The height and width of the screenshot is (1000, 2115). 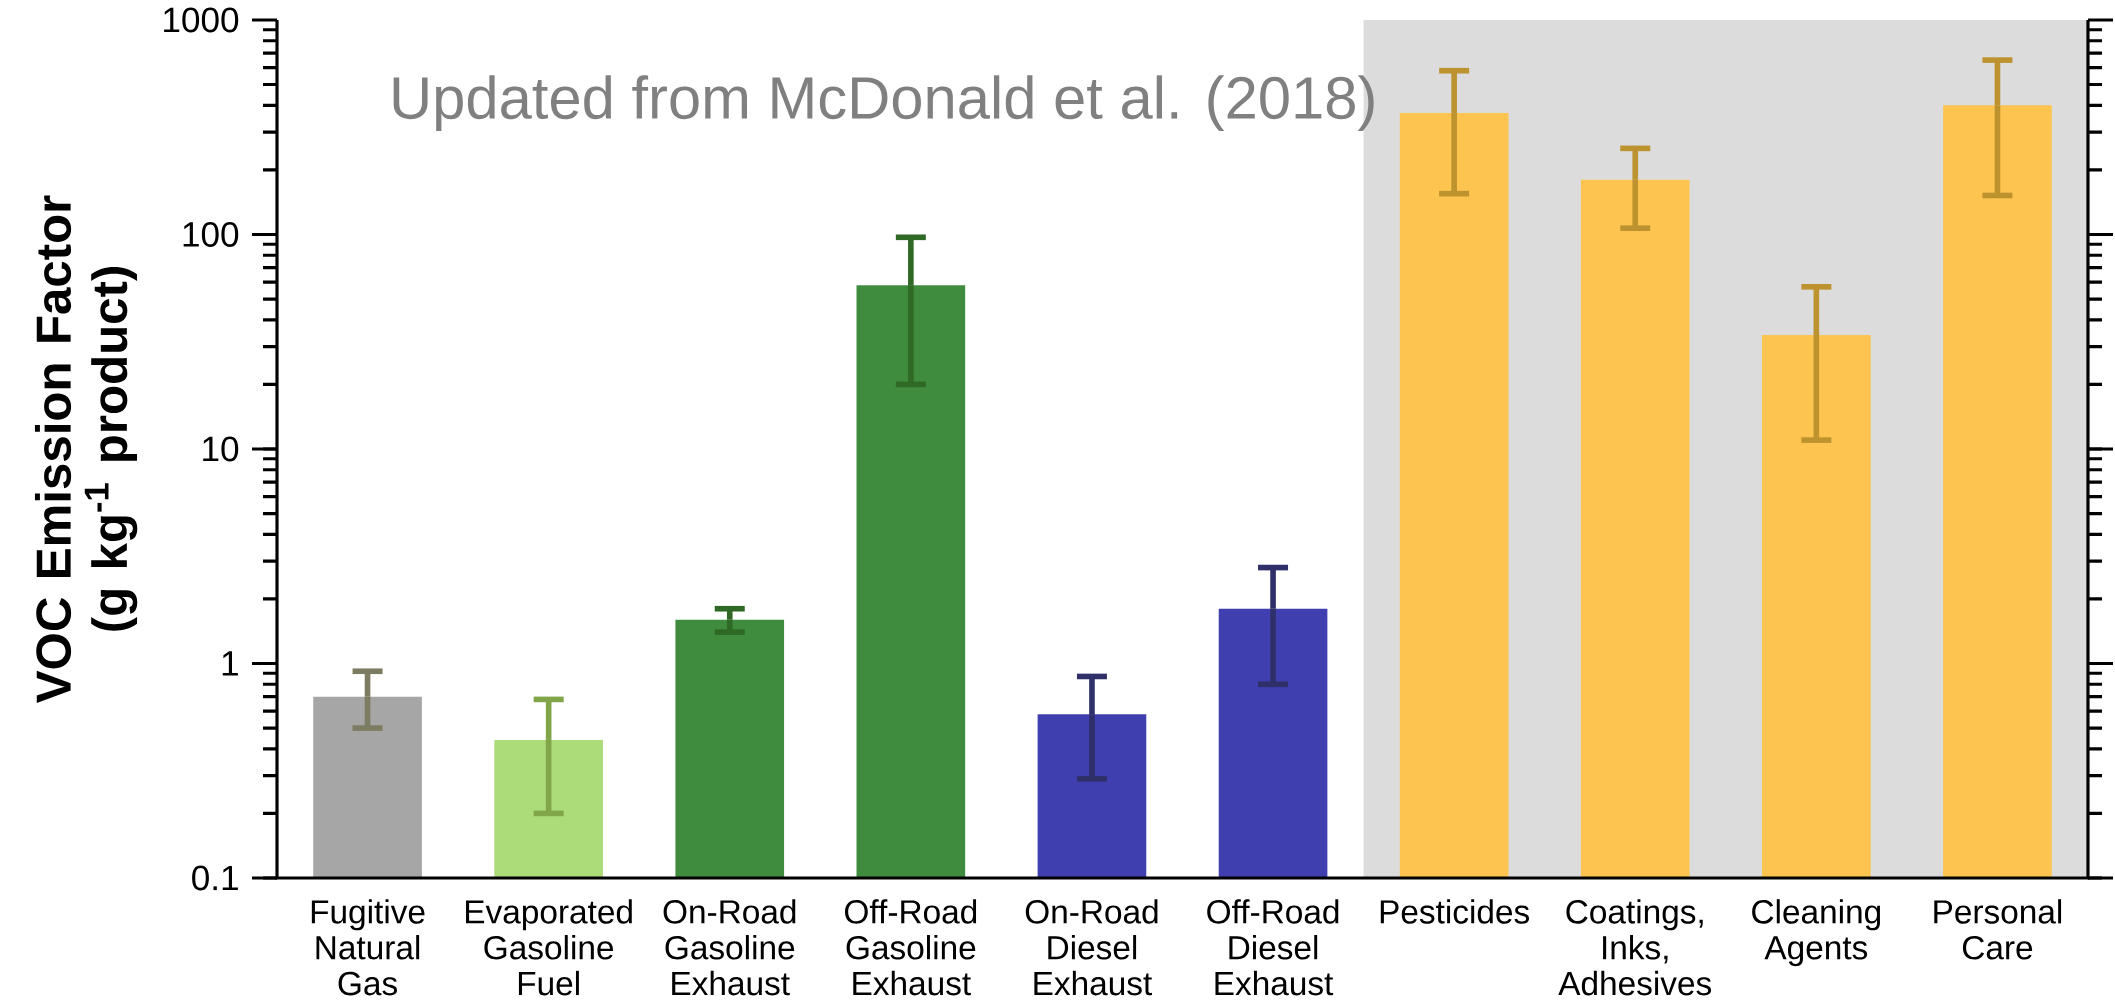 I want to click on y-tick-label: 100, so click(x=211, y=234).